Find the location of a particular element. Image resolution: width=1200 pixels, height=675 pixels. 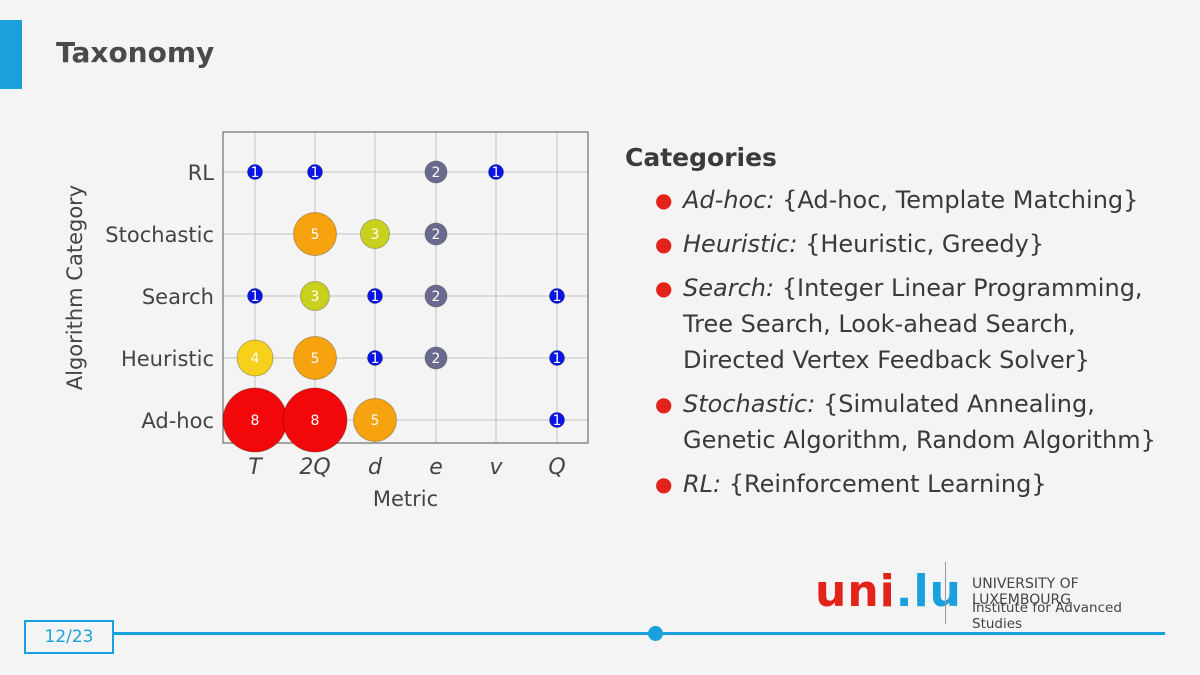

category-members: Directed Vertex Feedback Solver} is located at coordinates (886, 360).